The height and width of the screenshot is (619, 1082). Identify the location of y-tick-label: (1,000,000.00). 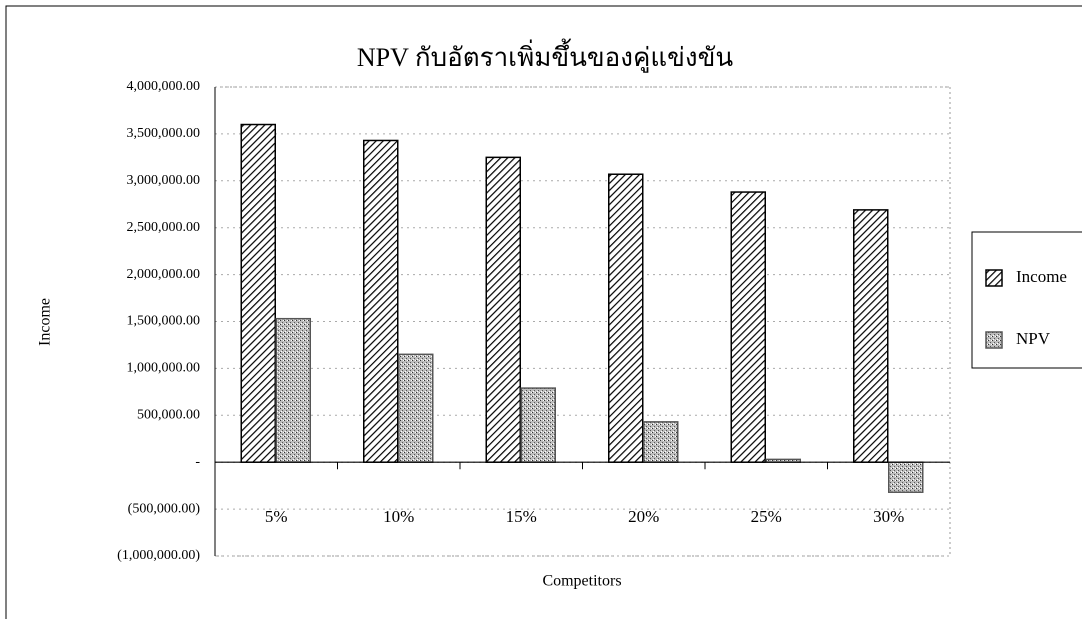
(158, 555).